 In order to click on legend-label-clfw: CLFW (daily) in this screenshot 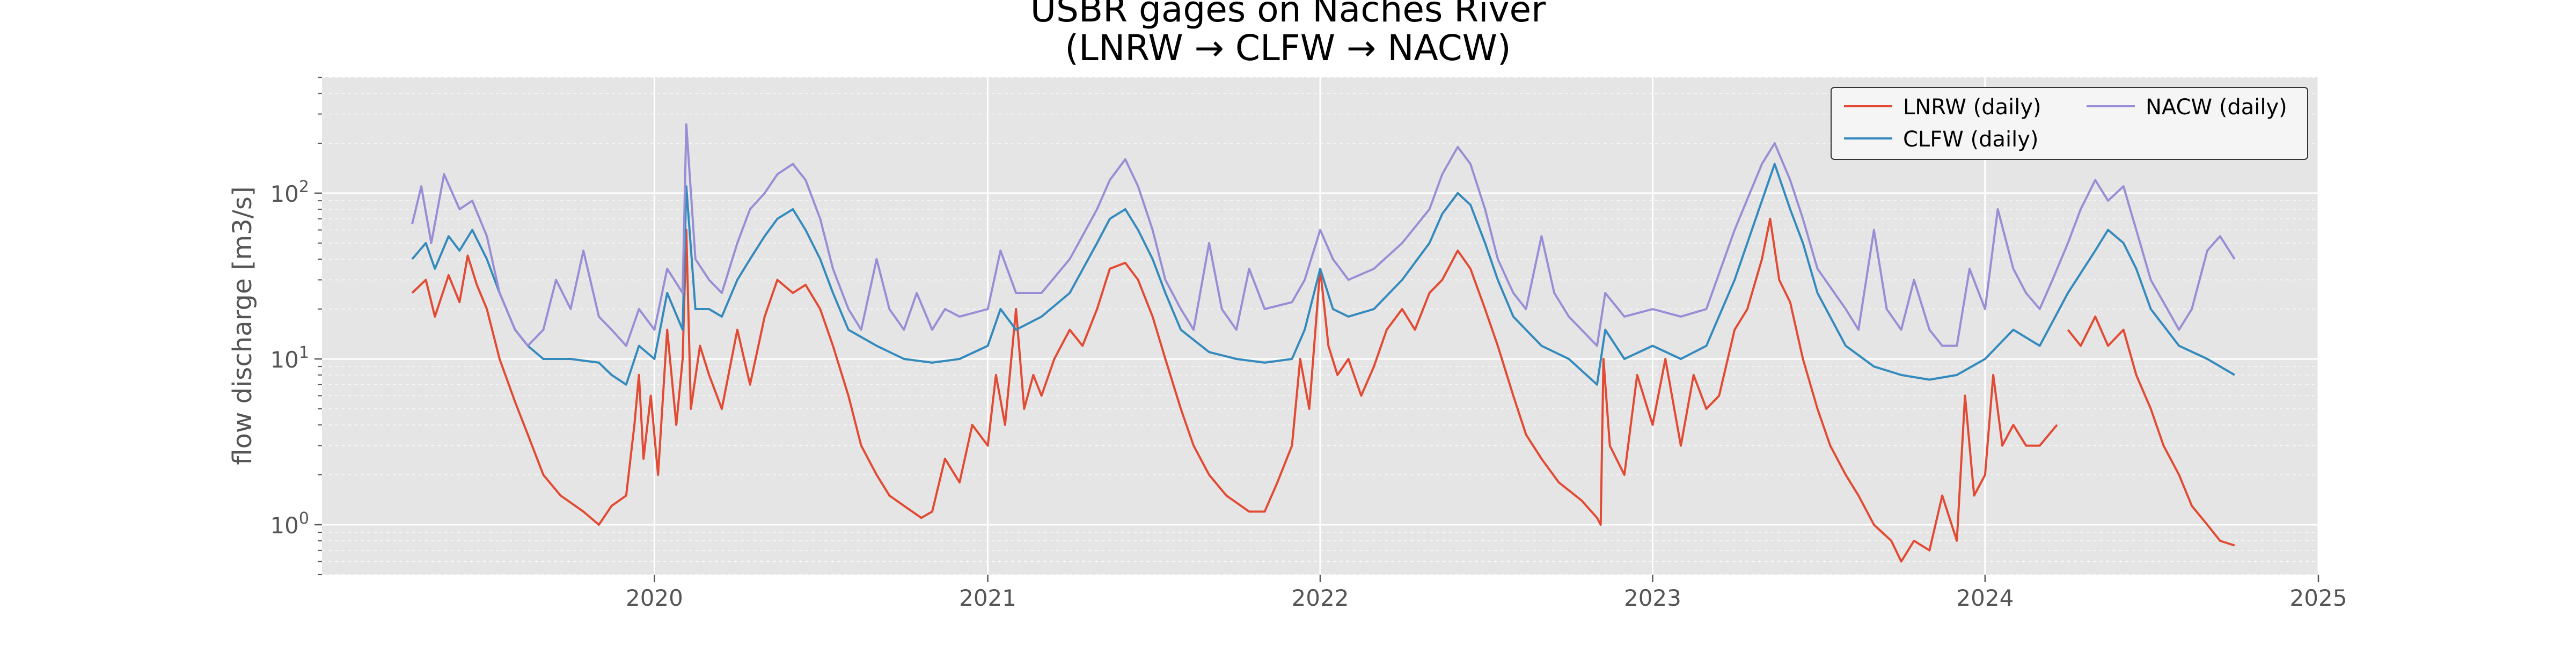, I will do `click(1971, 139)`.